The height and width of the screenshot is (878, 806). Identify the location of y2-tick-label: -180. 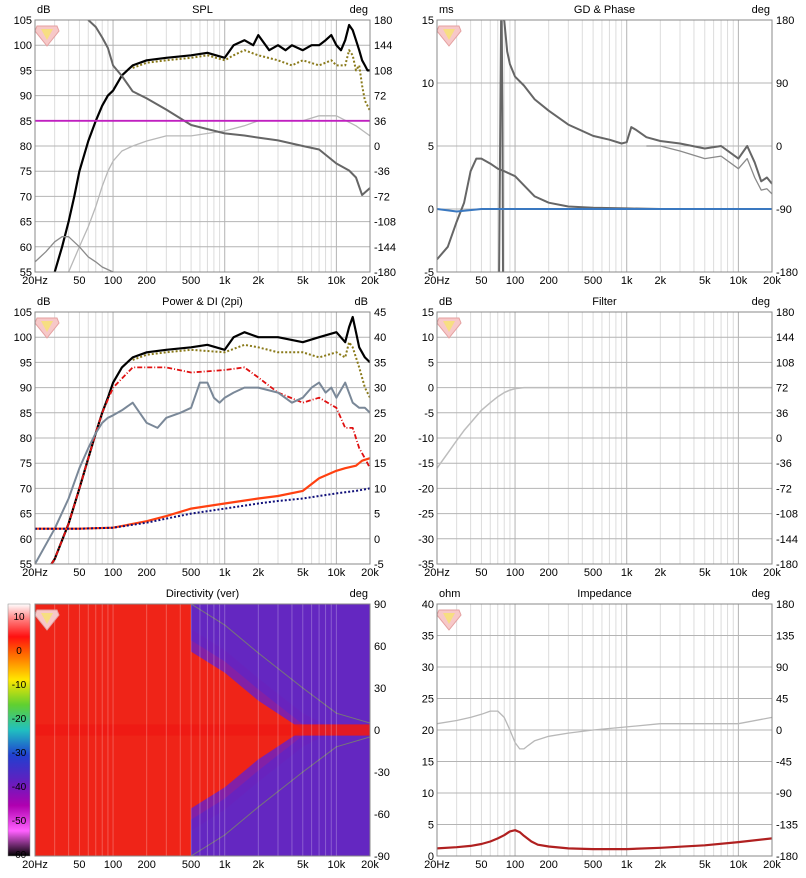
(787, 273).